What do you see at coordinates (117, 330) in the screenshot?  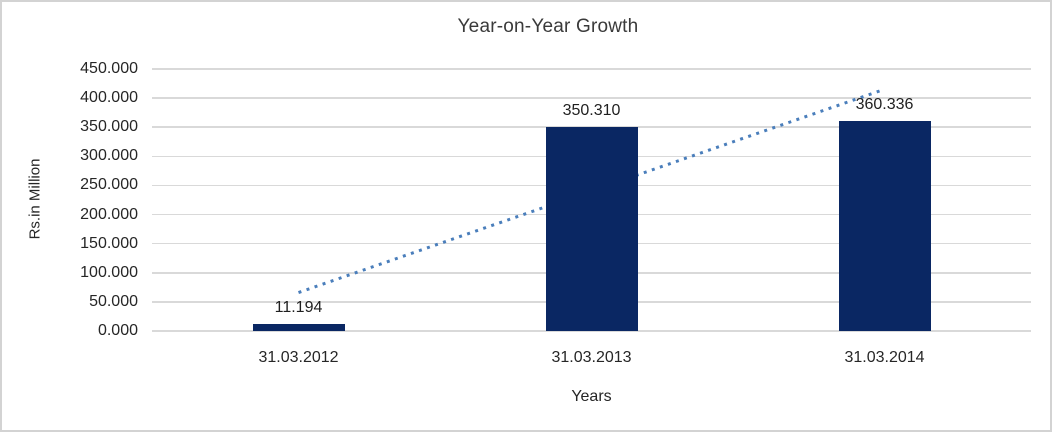 I see `y-axis-tick-label: 0.000` at bounding box center [117, 330].